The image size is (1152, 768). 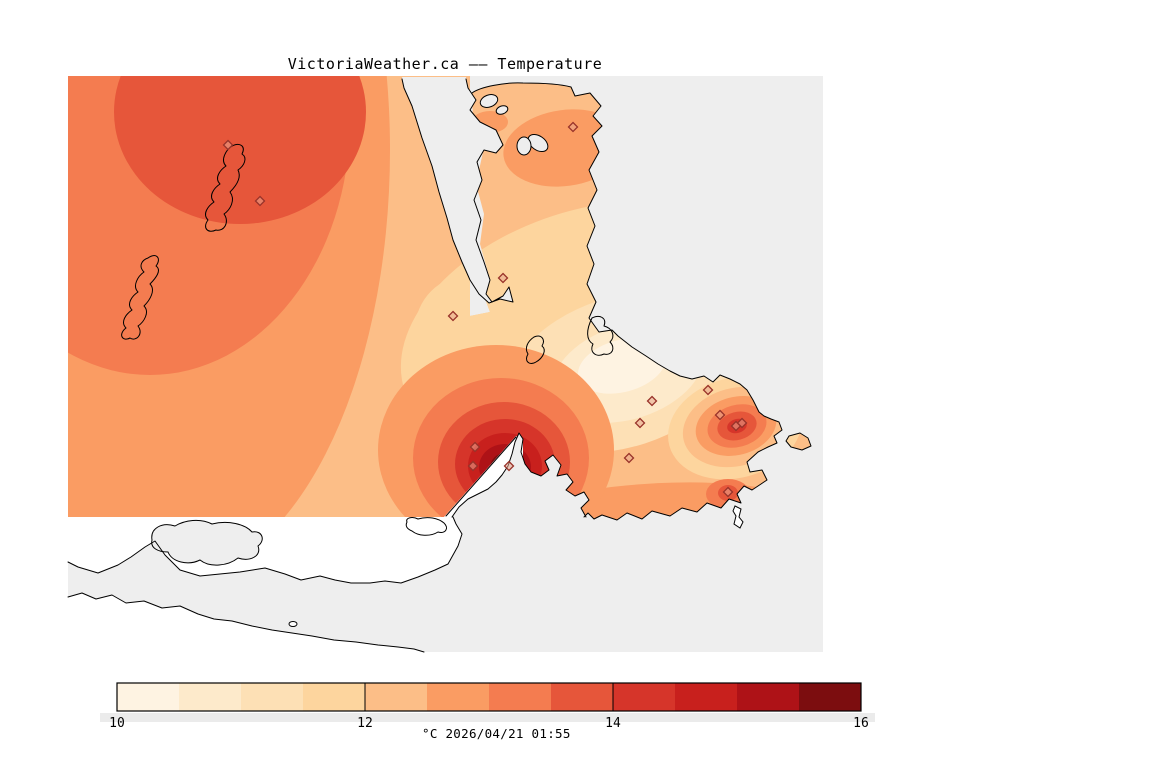 What do you see at coordinates (514, 125) in the screenshot?
I see `peninsula-bay-notches` at bounding box center [514, 125].